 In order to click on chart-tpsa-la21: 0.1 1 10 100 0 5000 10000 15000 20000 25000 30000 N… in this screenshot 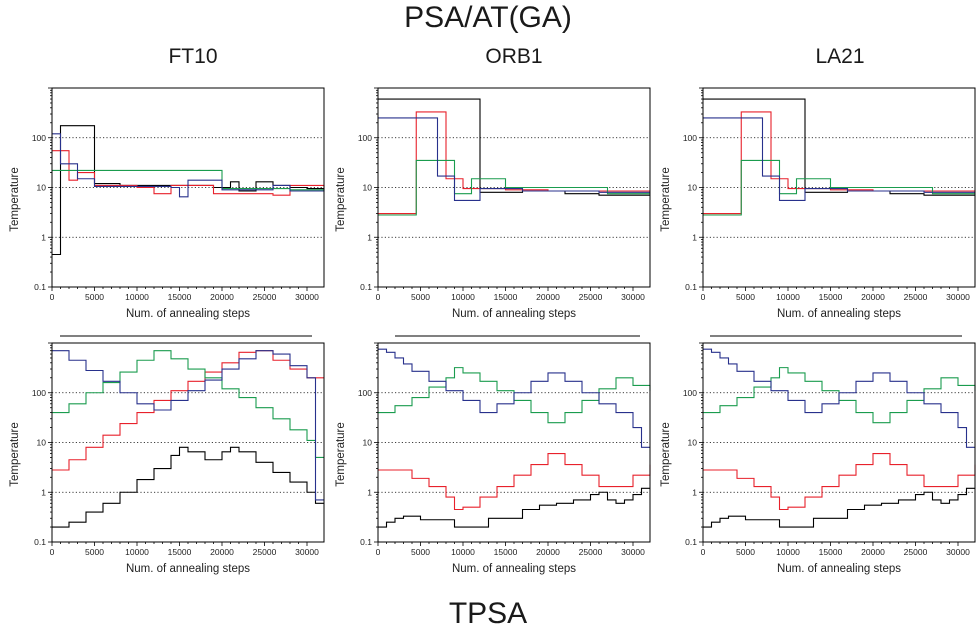, I will do `click(818, 458)`.